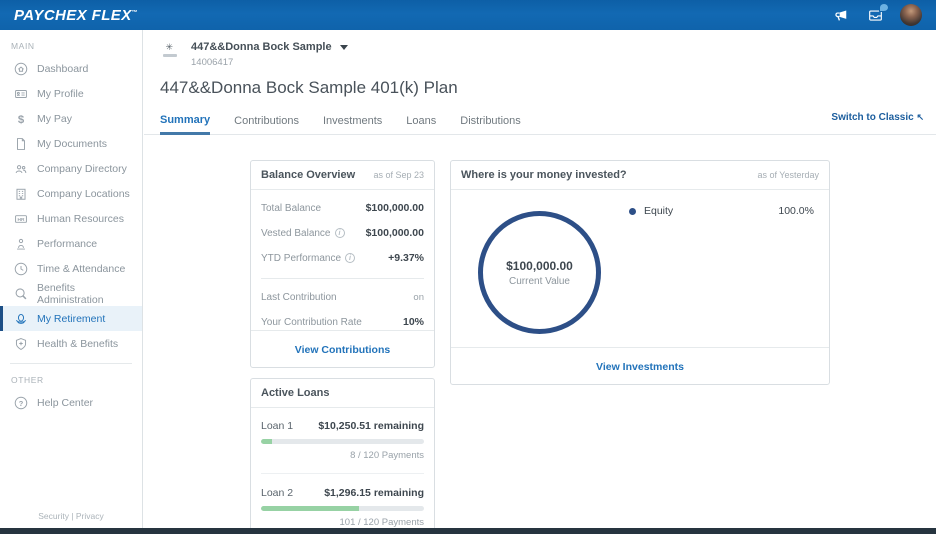 Image resolution: width=936 pixels, height=534 pixels. I want to click on view-contributions-link: View Contributions, so click(342, 350).